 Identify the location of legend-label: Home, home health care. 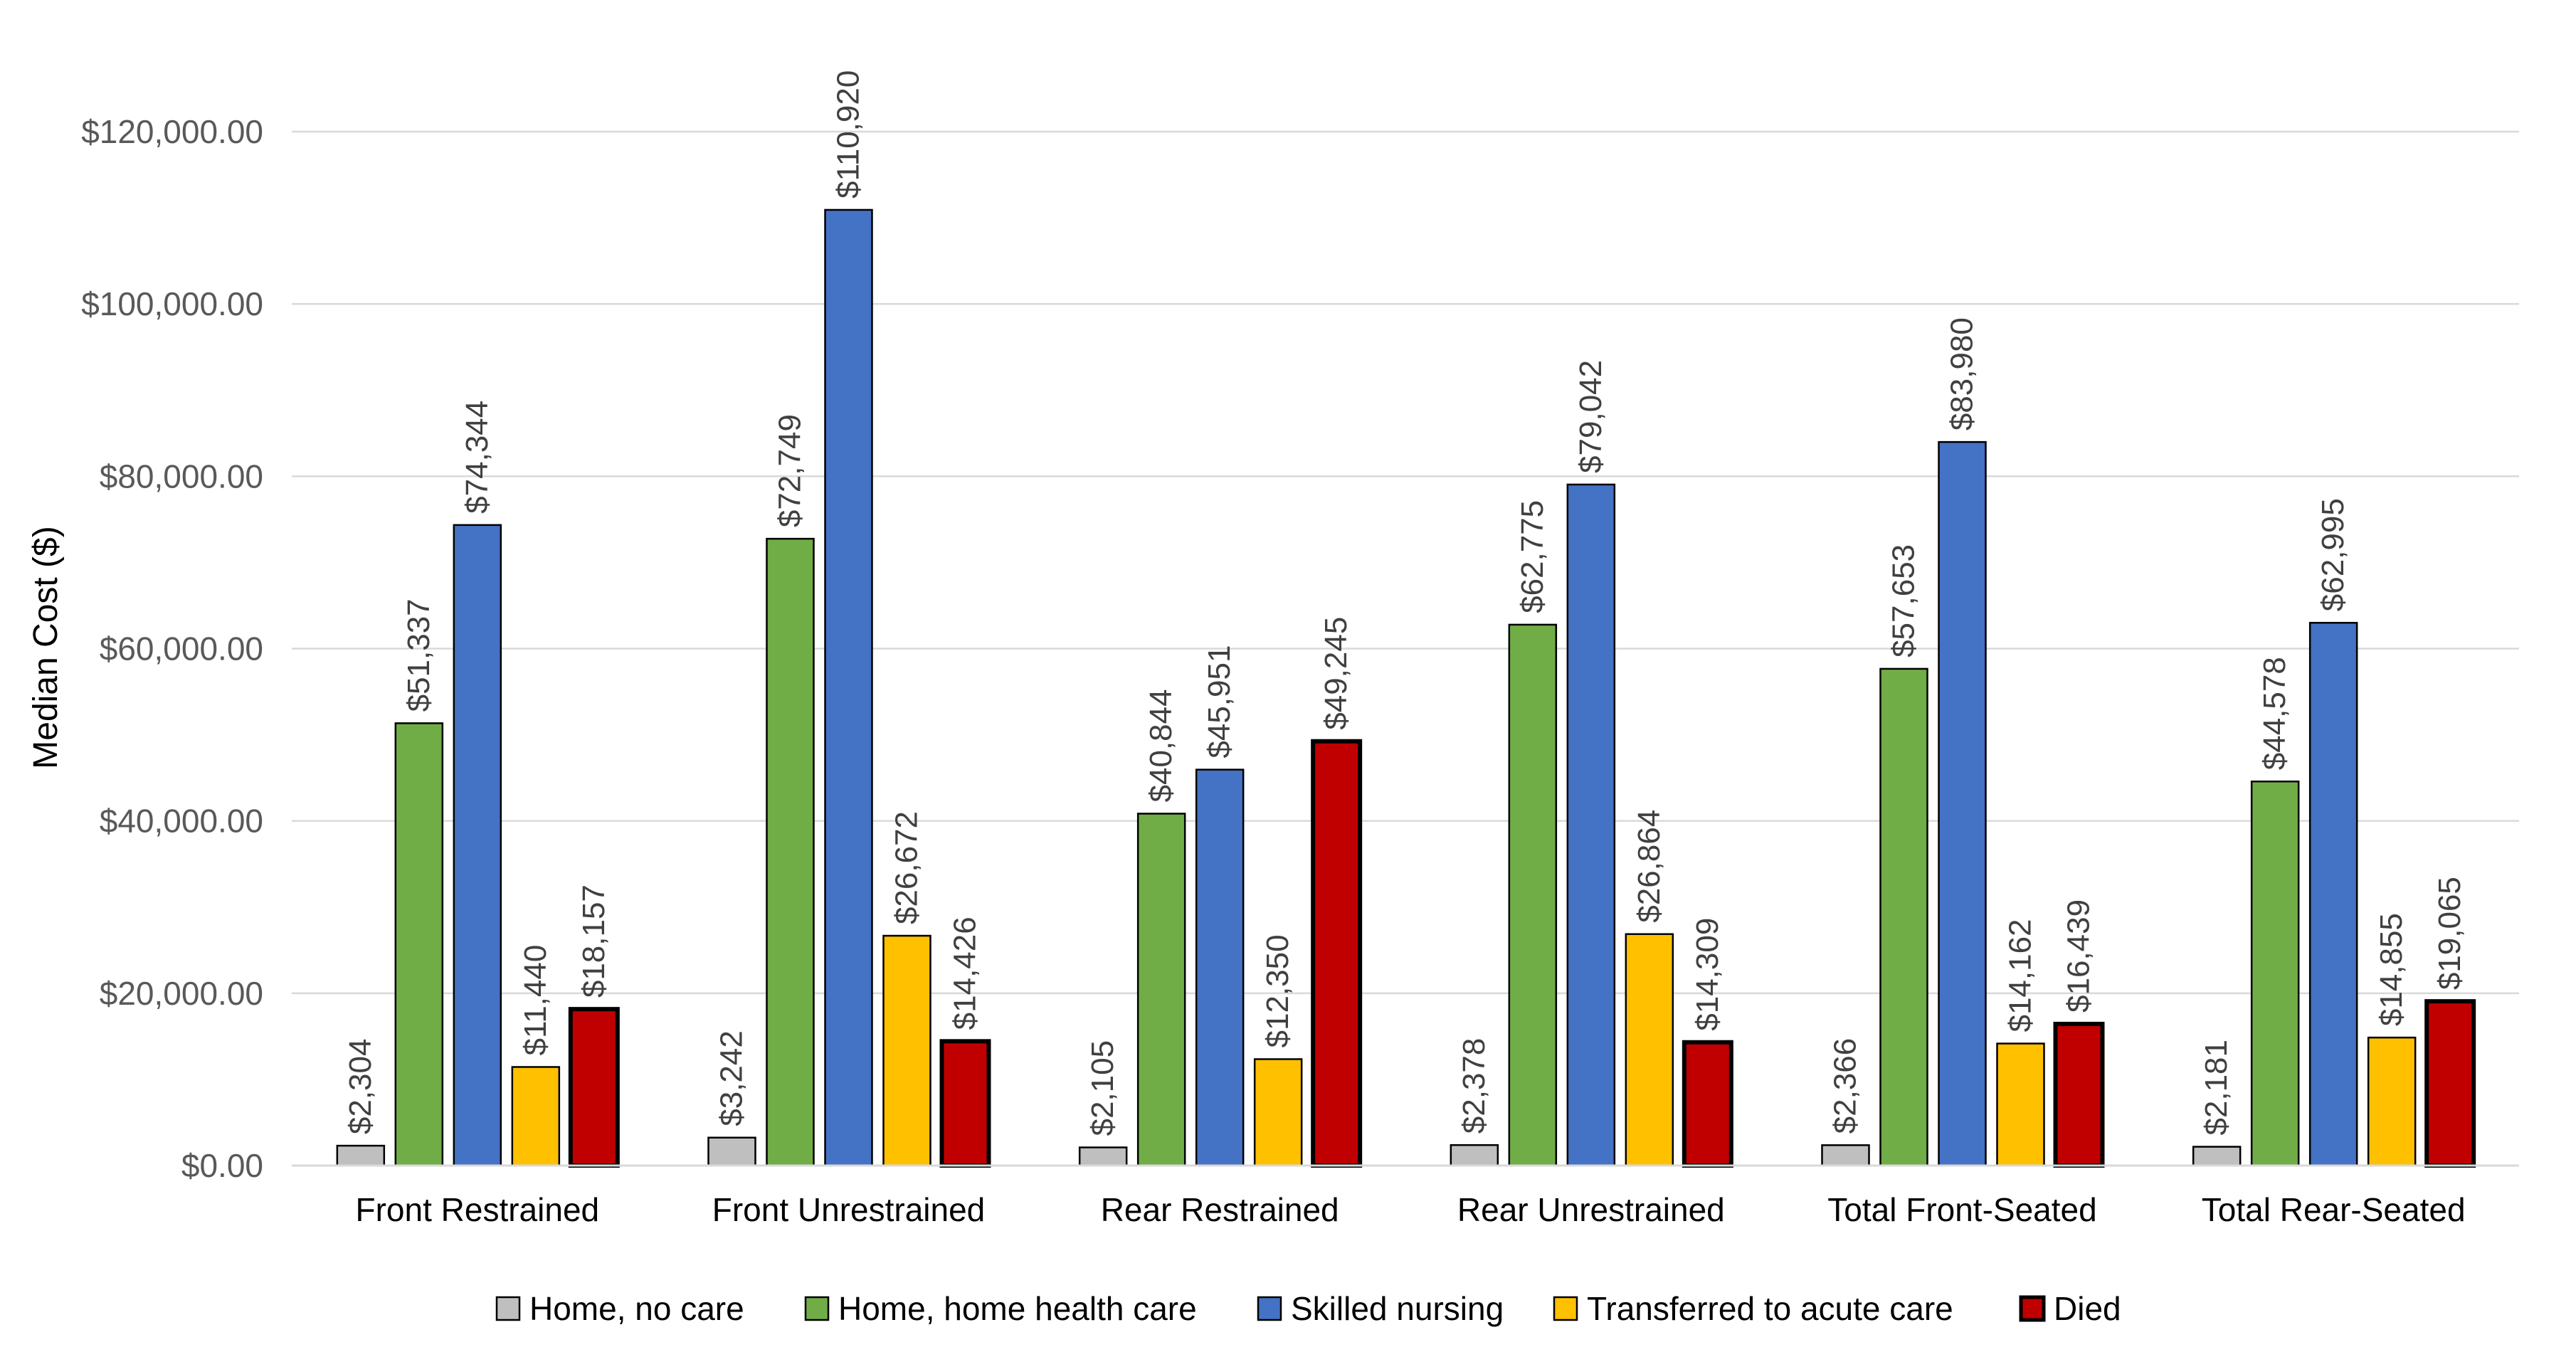
(1017, 1308).